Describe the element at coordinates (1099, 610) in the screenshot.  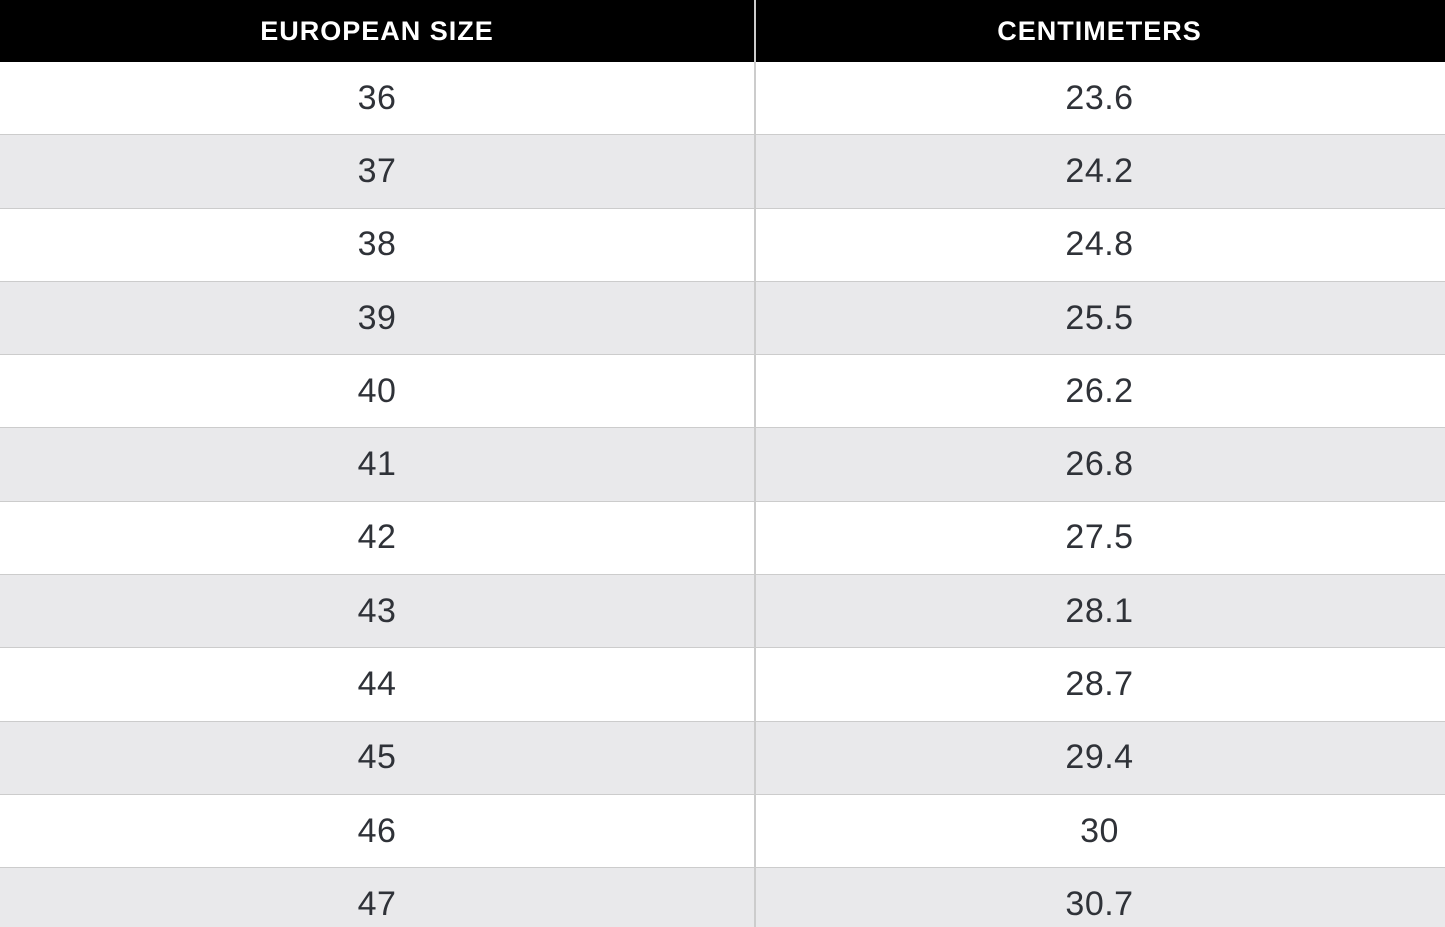
I see `centimeters-cell: 28.1` at that location.